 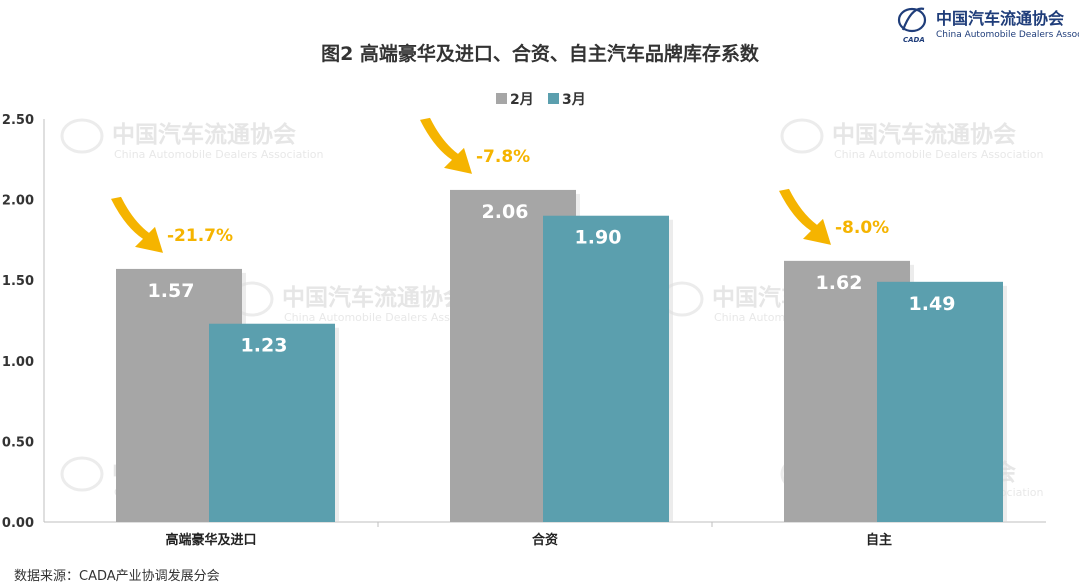 I want to click on change-label: -8.0%, so click(x=862, y=228).